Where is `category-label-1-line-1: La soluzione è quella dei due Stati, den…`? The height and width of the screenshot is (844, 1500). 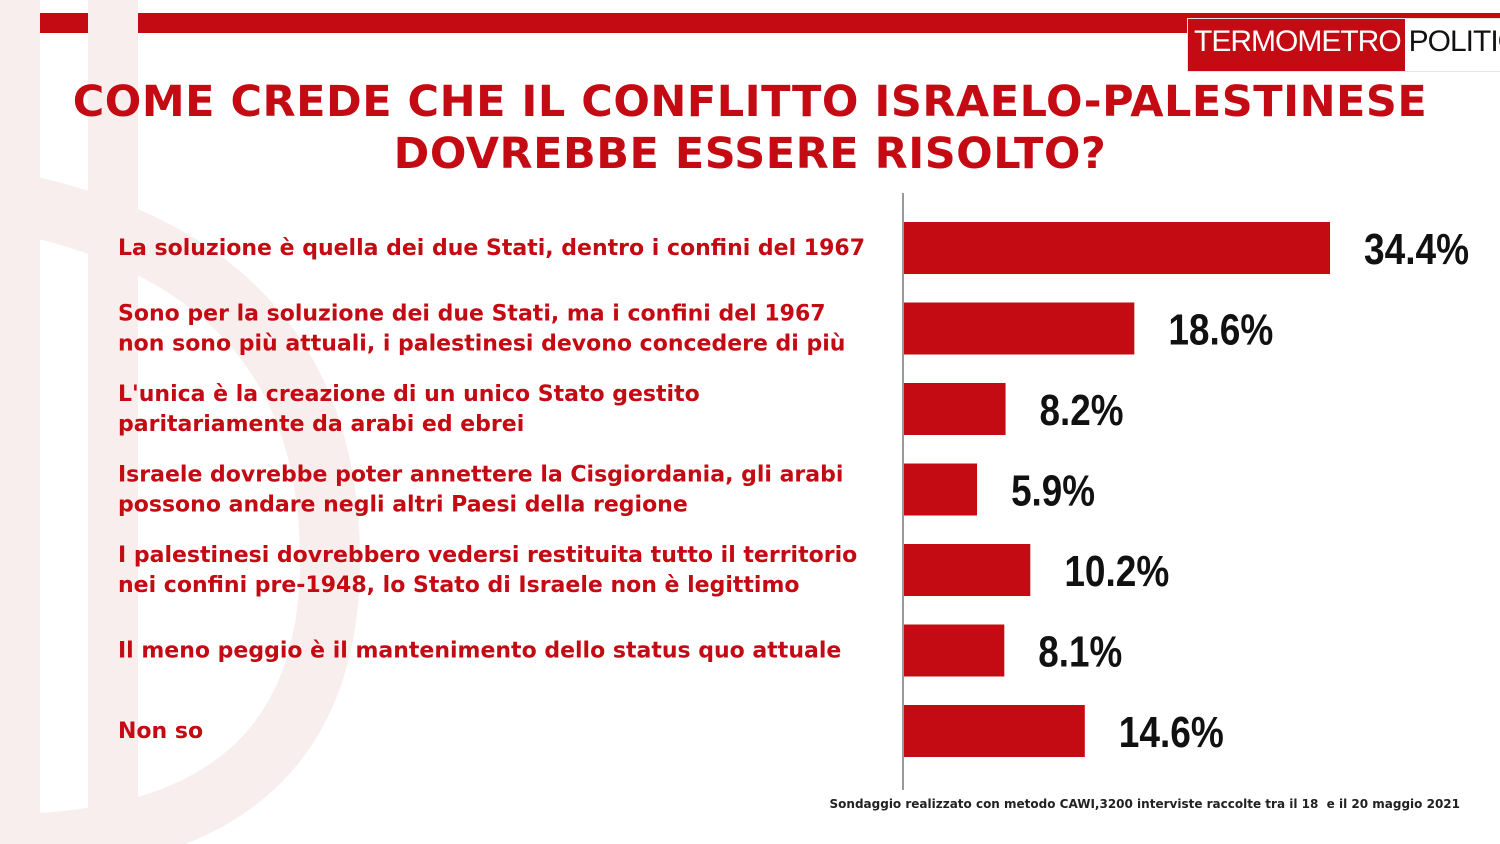
category-label-1-line-1: La soluzione è quella dei due Stati, den… is located at coordinates (491, 248).